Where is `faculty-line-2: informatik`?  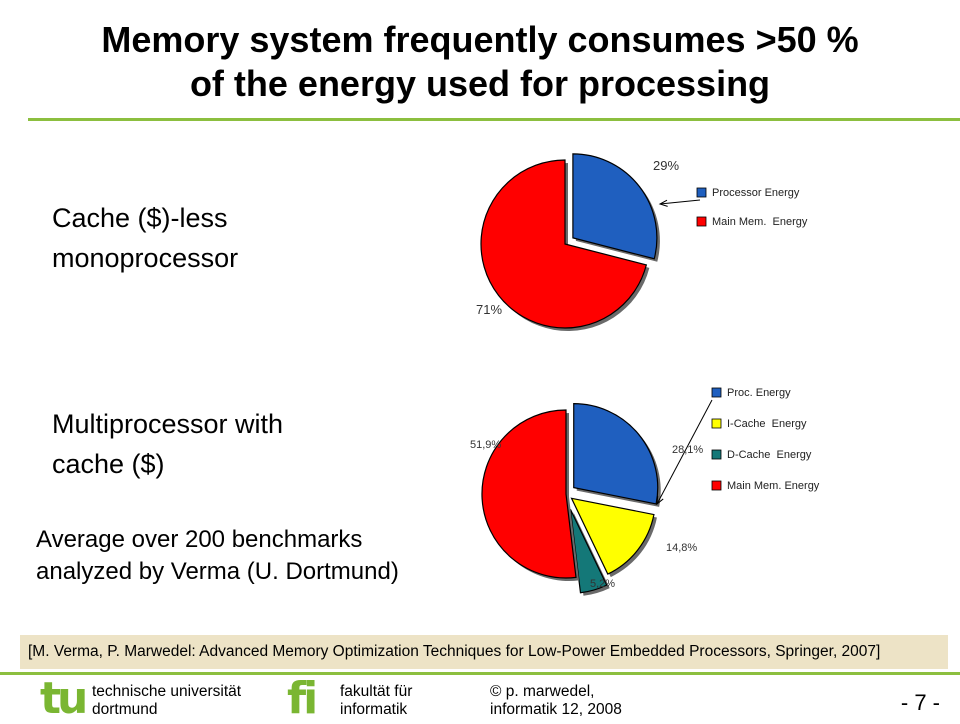 faculty-line-2: informatik is located at coordinates (374, 709).